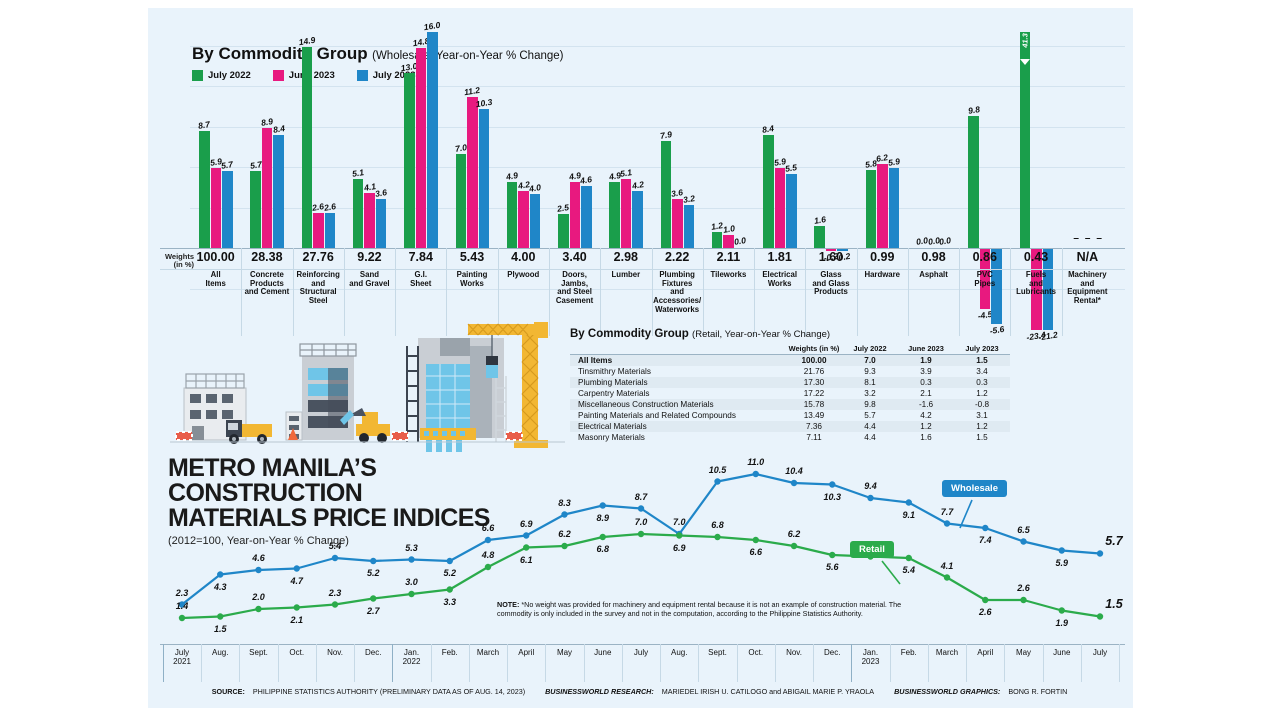 The width and height of the screenshot is (1280, 720). Describe the element at coordinates (761, 334) in the screenshot. I see `retail-title-sub: (Retail, Year-on-Year % Change)` at that location.